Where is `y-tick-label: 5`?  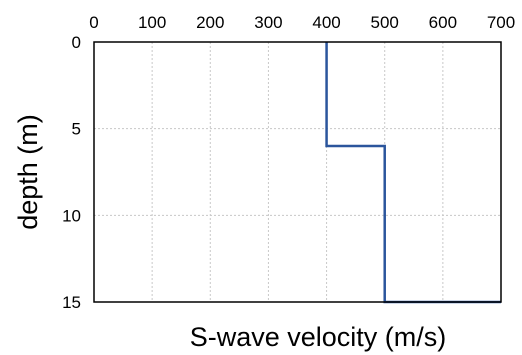 y-tick-label: 5 is located at coordinates (76, 129).